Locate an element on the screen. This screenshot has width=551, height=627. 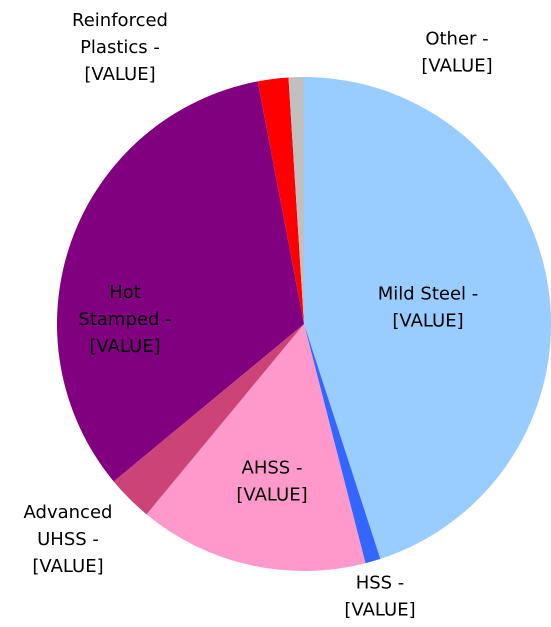
data-label: Other - is located at coordinates (456, 39).